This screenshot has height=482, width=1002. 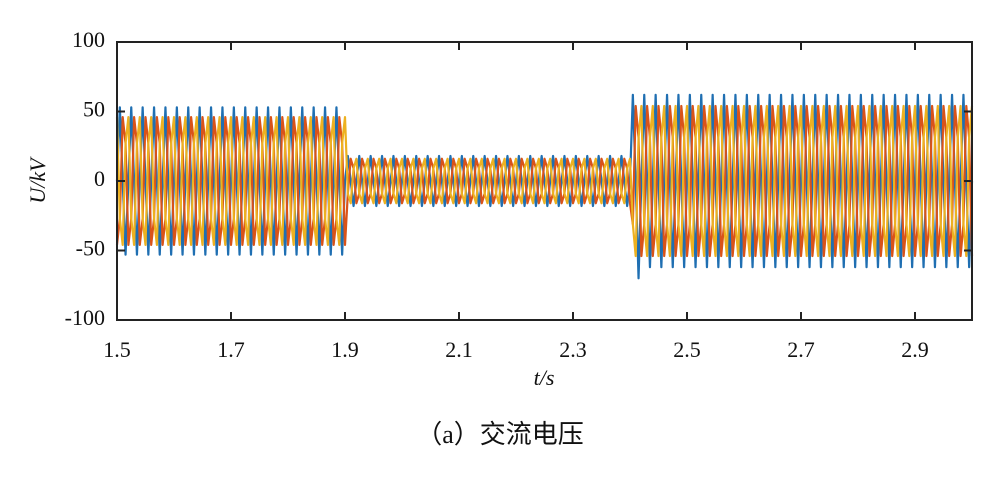 I want to click on y-tick-label: -100, so click(x=85, y=317).